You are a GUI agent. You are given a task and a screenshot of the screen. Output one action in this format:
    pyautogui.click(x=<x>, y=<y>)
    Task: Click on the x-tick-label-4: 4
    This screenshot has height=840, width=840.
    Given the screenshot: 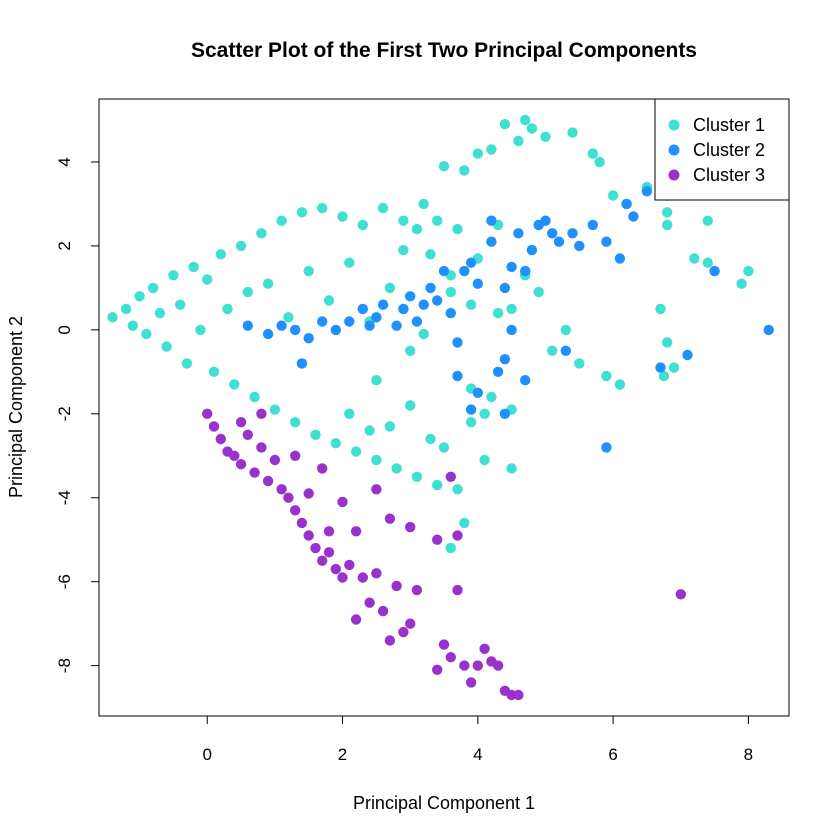 What is the action you would take?
    pyautogui.click(x=477, y=754)
    